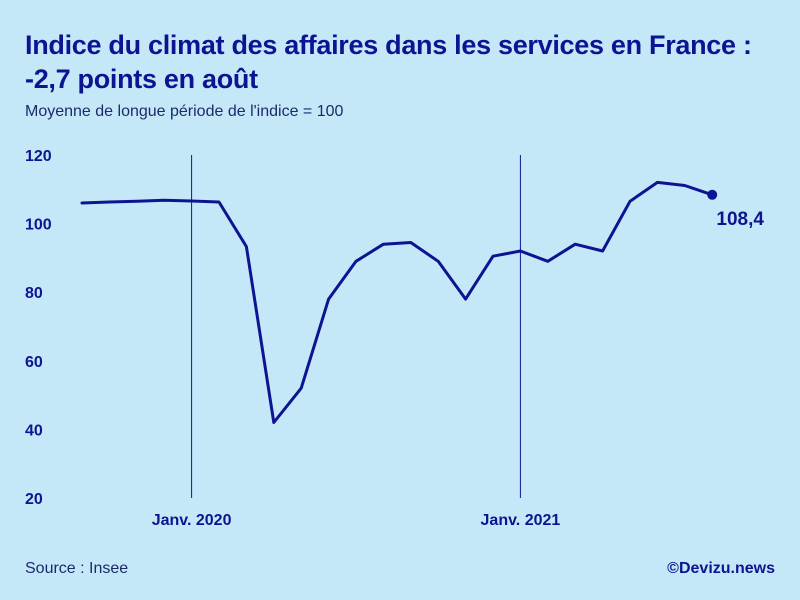 This screenshot has height=600, width=800. Describe the element at coordinates (712, 194) in the screenshot. I see `data-point-last` at that location.